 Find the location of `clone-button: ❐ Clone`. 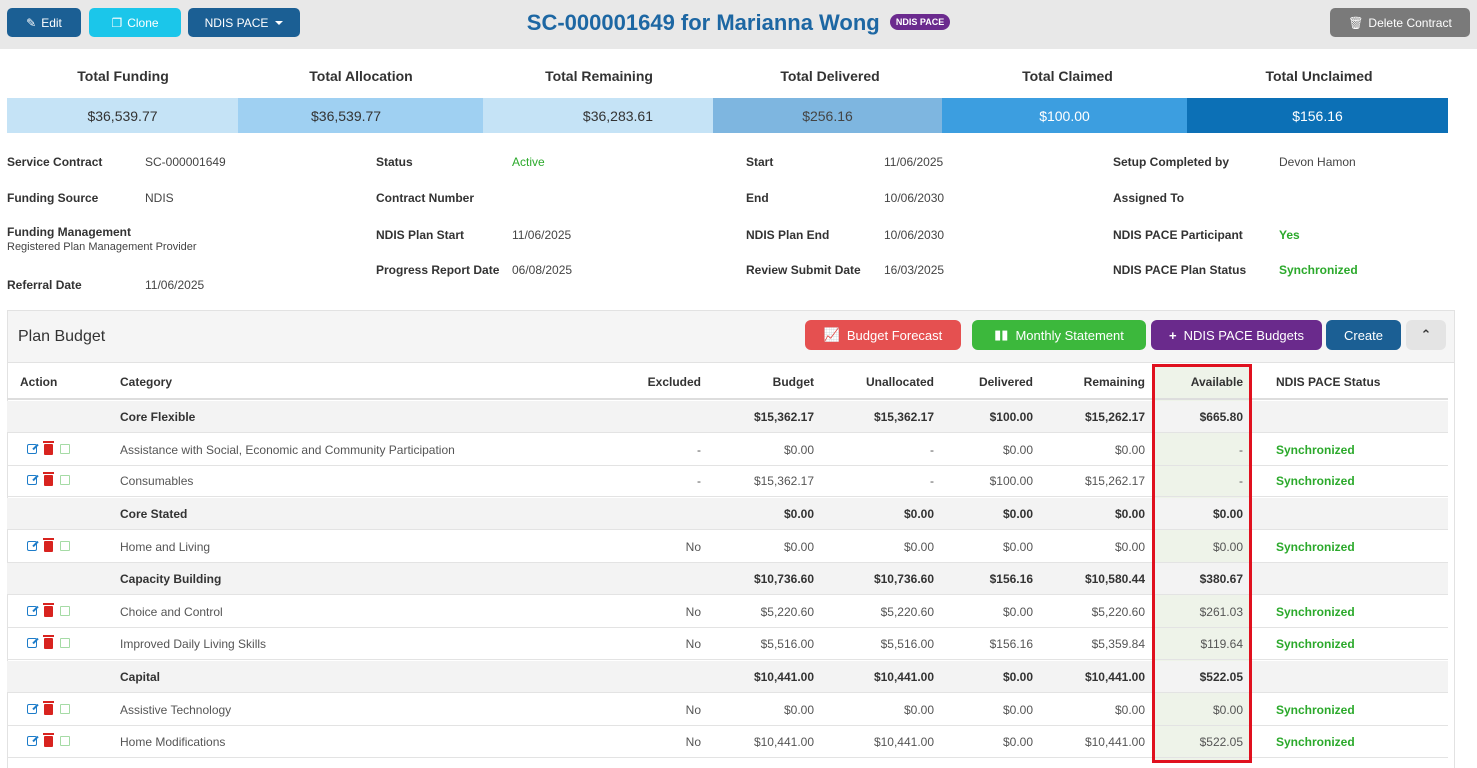

clone-button: ❐ Clone is located at coordinates (135, 22).